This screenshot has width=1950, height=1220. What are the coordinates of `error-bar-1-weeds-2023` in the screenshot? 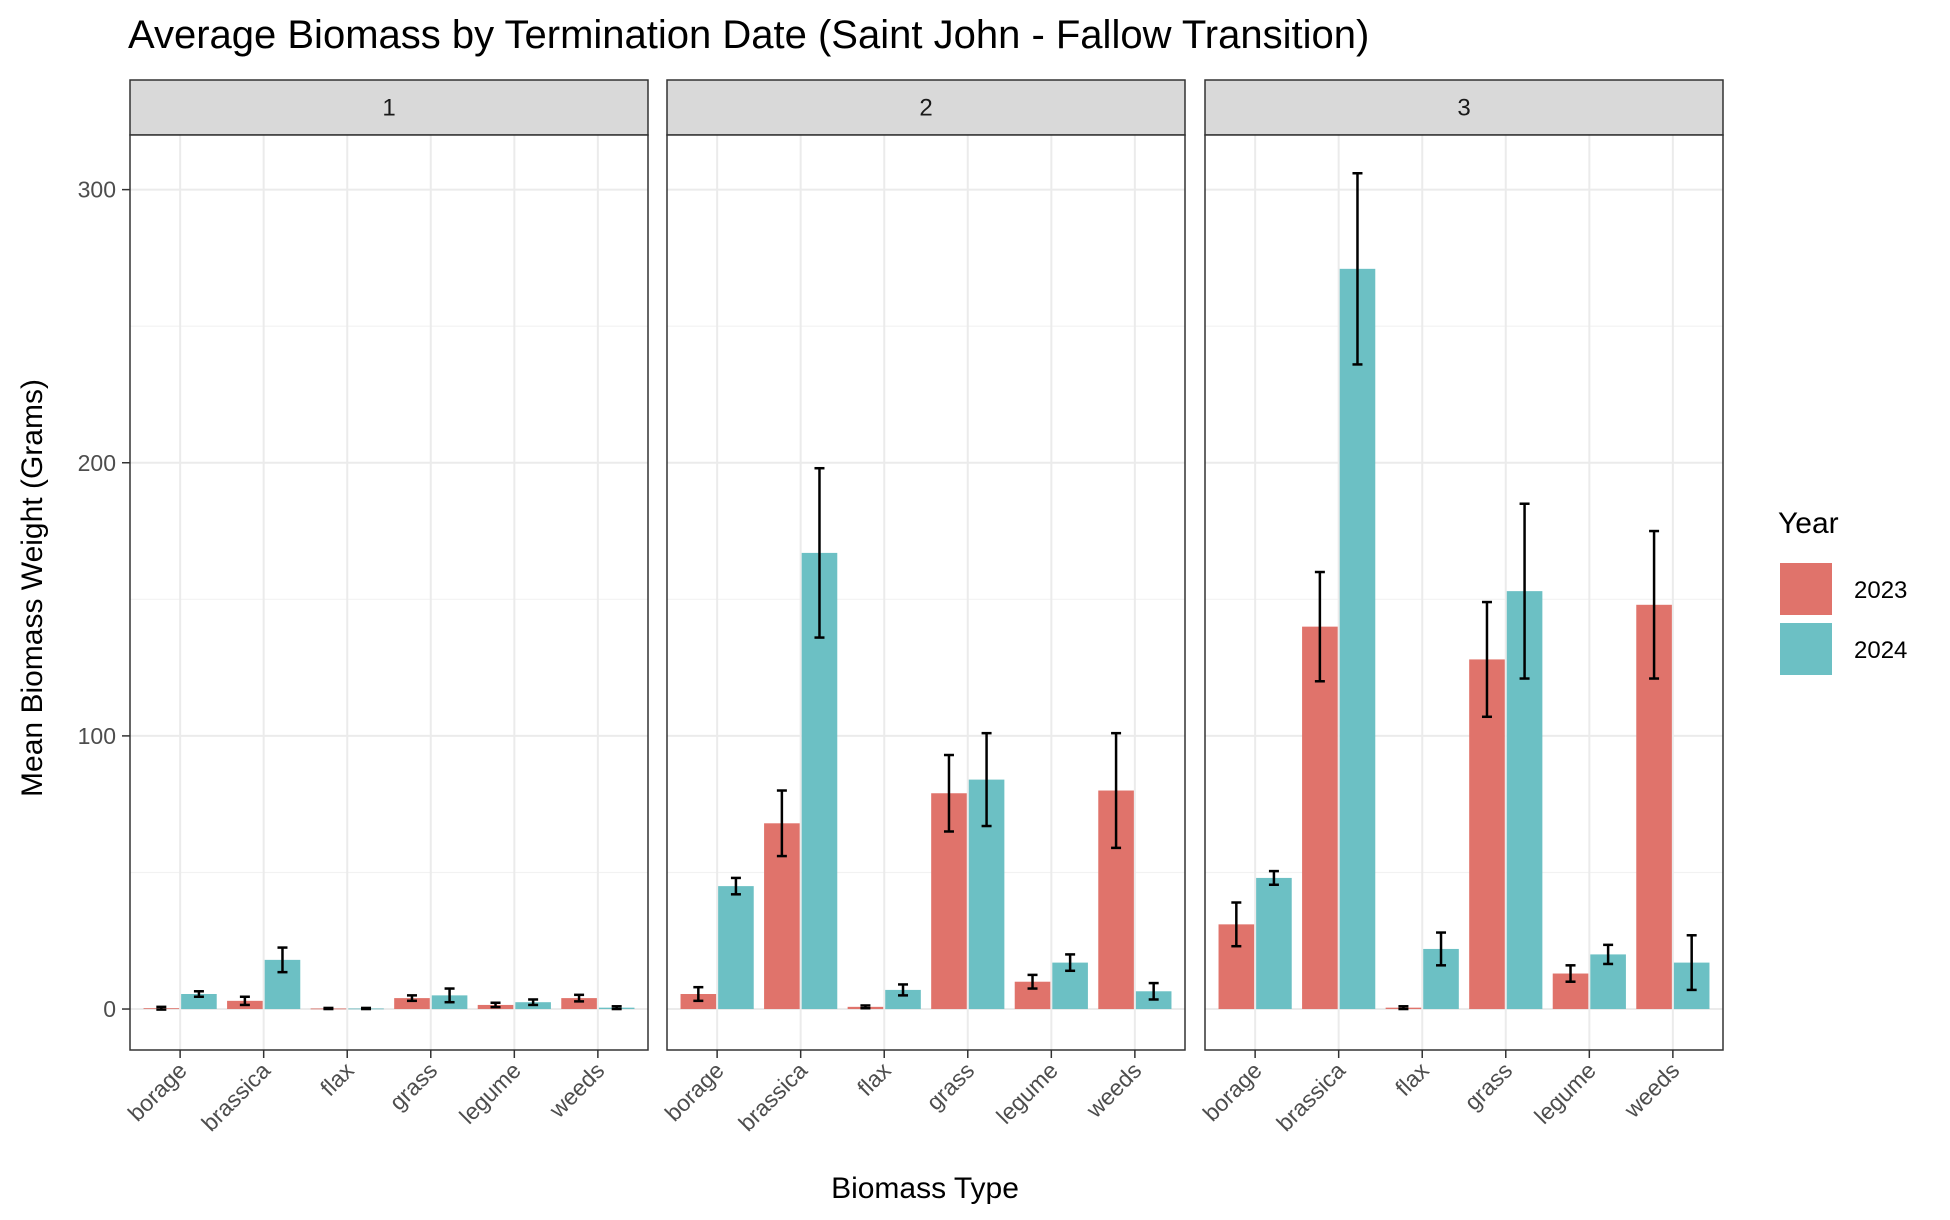 It's located at (579, 998).